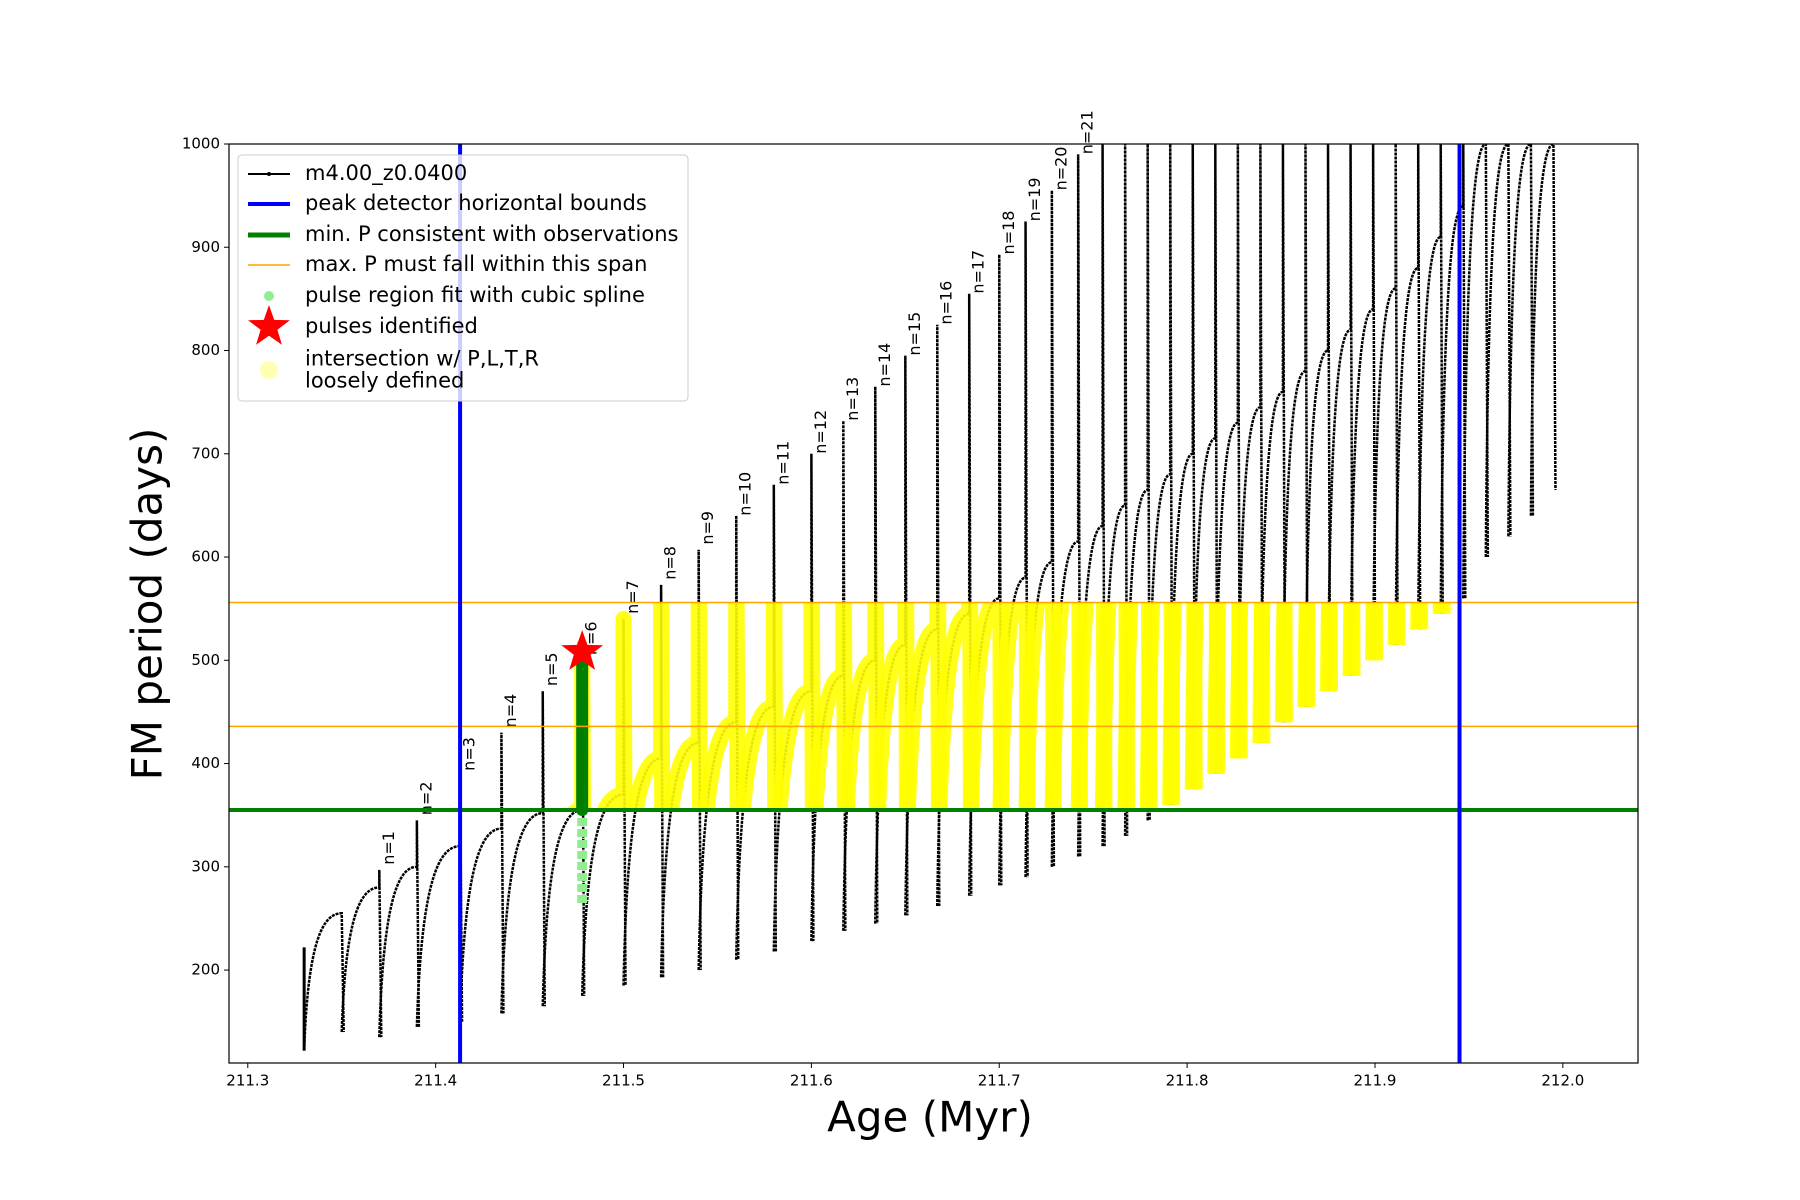 The image size is (1800, 1200). What do you see at coordinates (476, 203) in the screenshot?
I see `legend-label: peak detector horizontal bounds` at bounding box center [476, 203].